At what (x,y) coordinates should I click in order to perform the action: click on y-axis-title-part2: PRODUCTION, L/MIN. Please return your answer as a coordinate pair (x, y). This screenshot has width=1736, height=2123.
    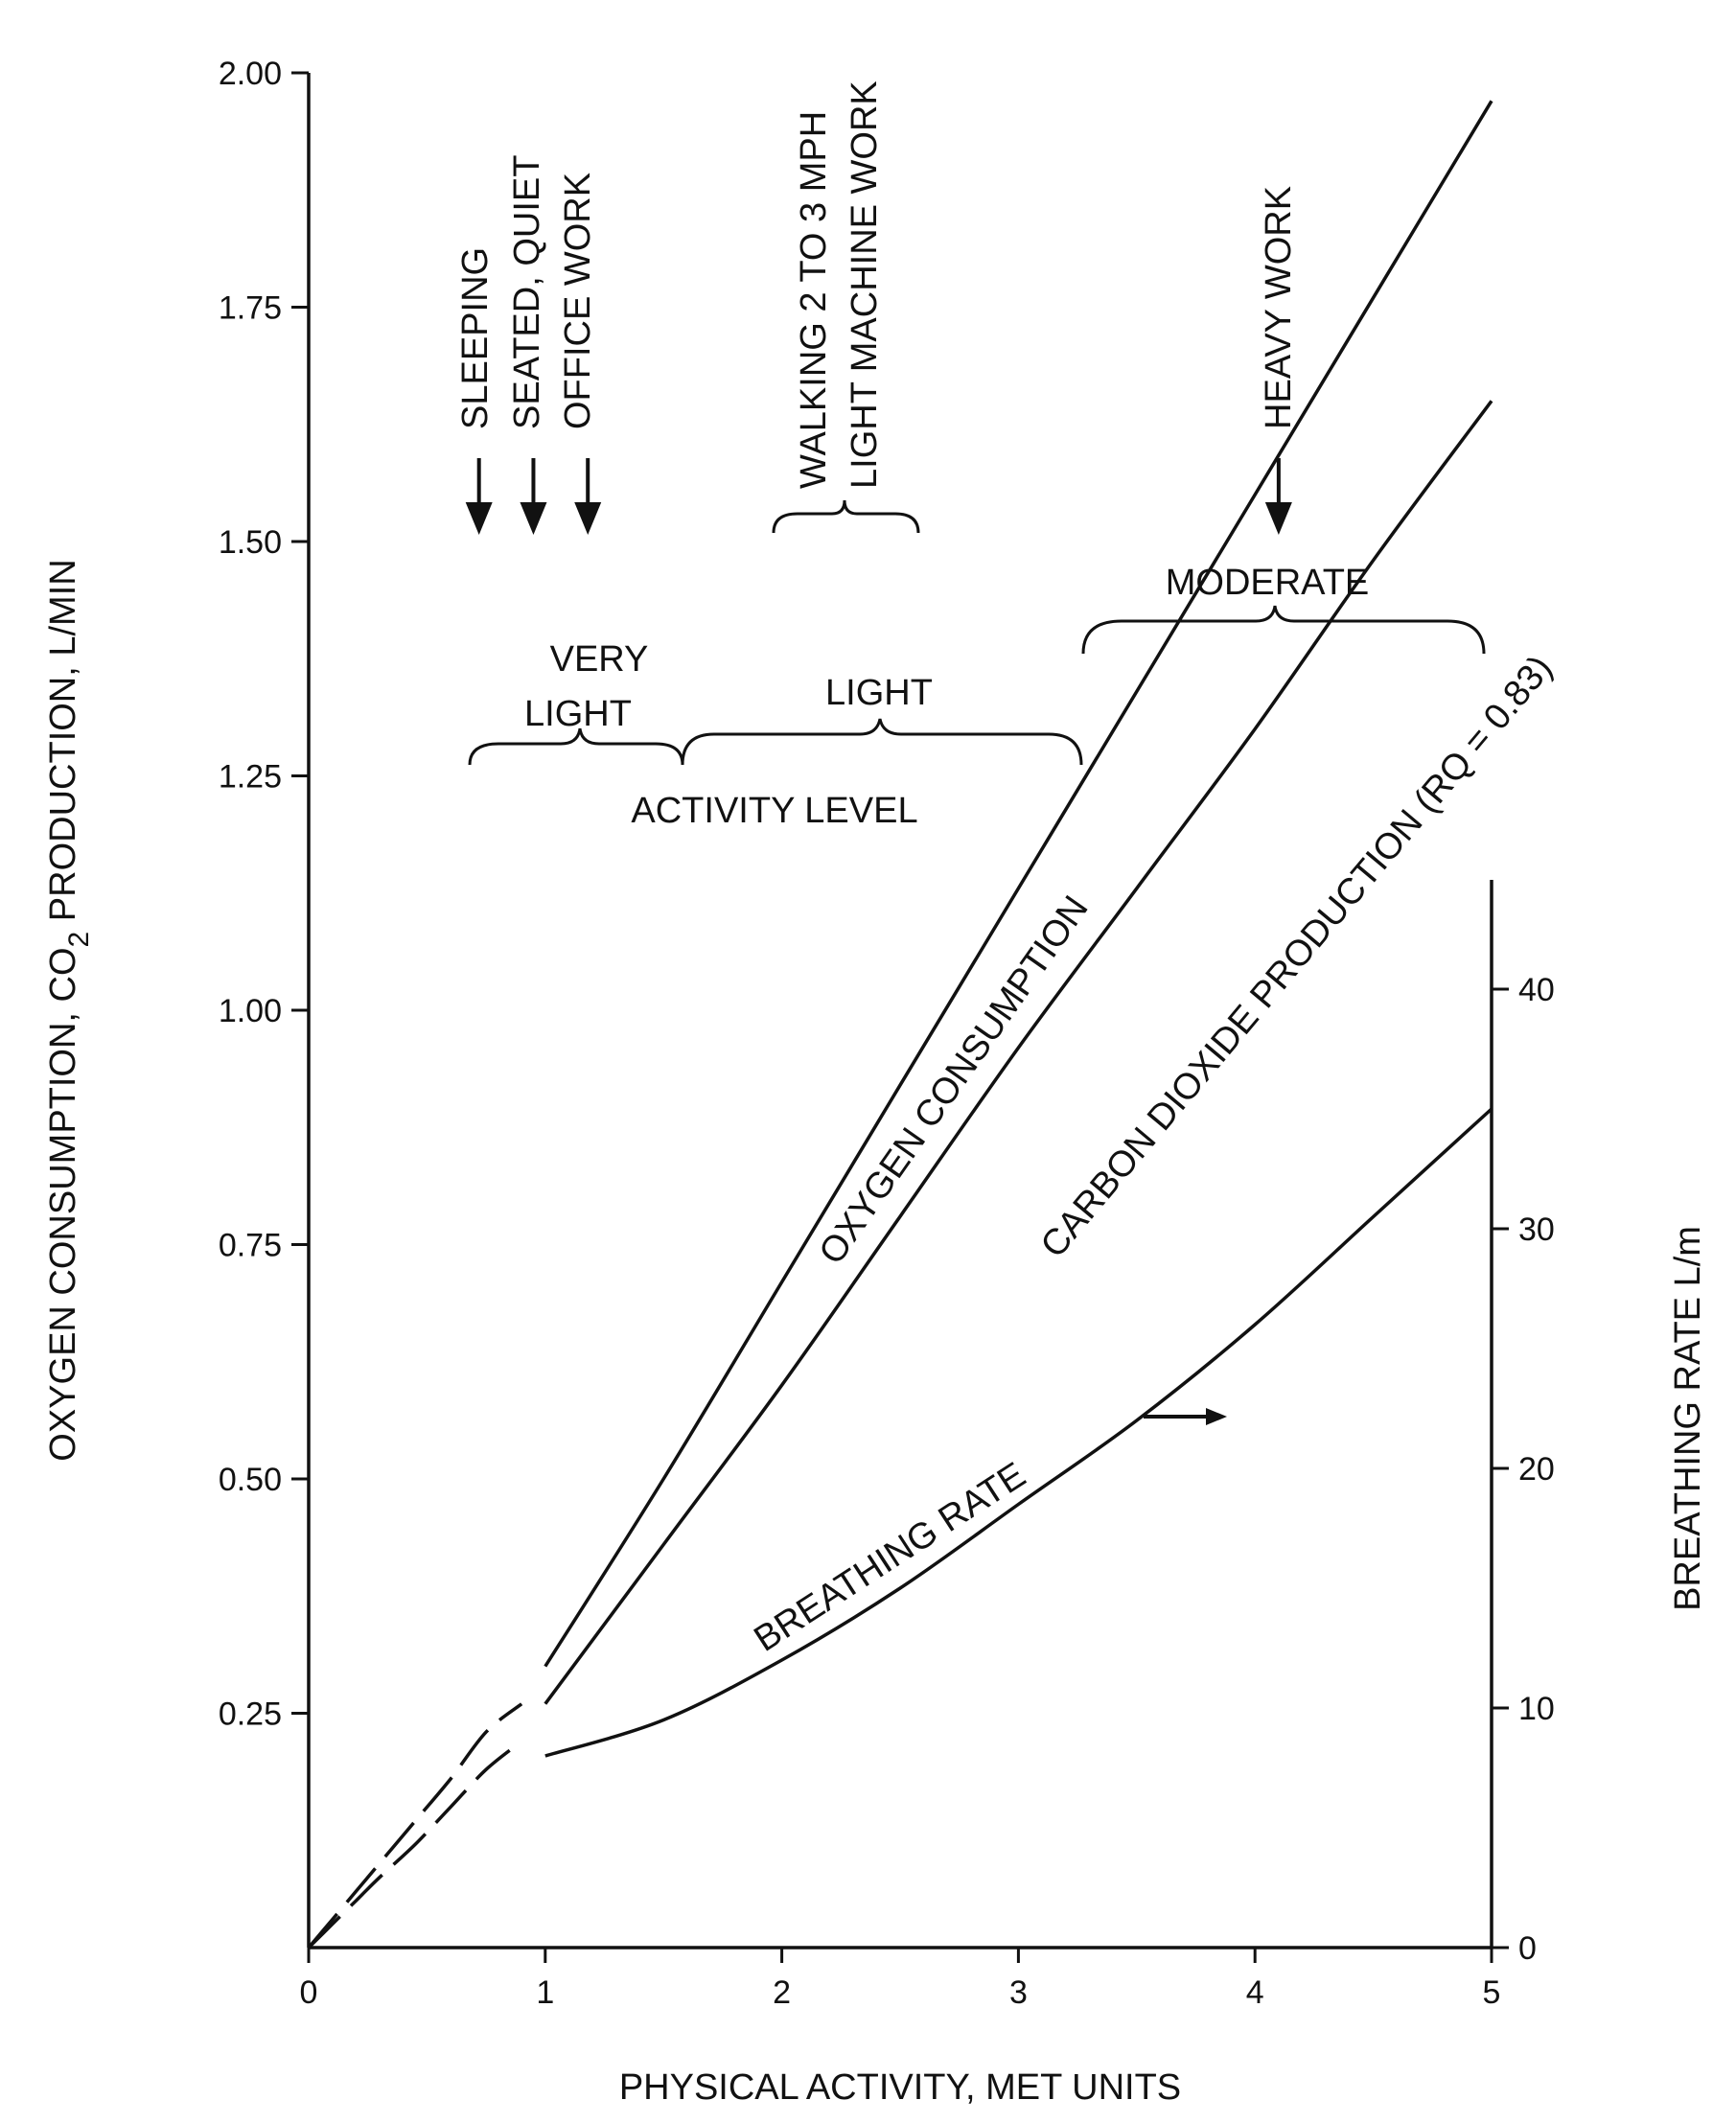
    Looking at the image, I should click on (63, 745).